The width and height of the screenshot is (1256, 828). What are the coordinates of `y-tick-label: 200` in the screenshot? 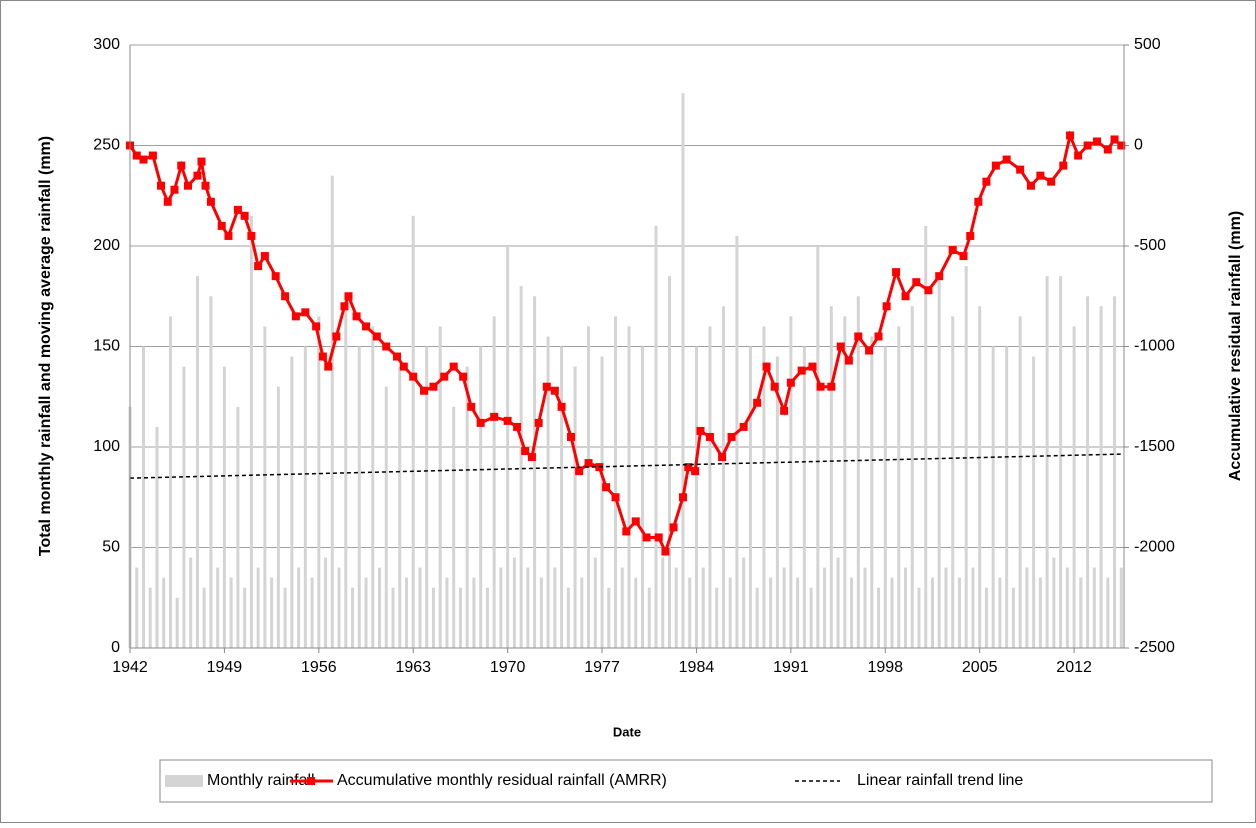 It's located at (106, 245).